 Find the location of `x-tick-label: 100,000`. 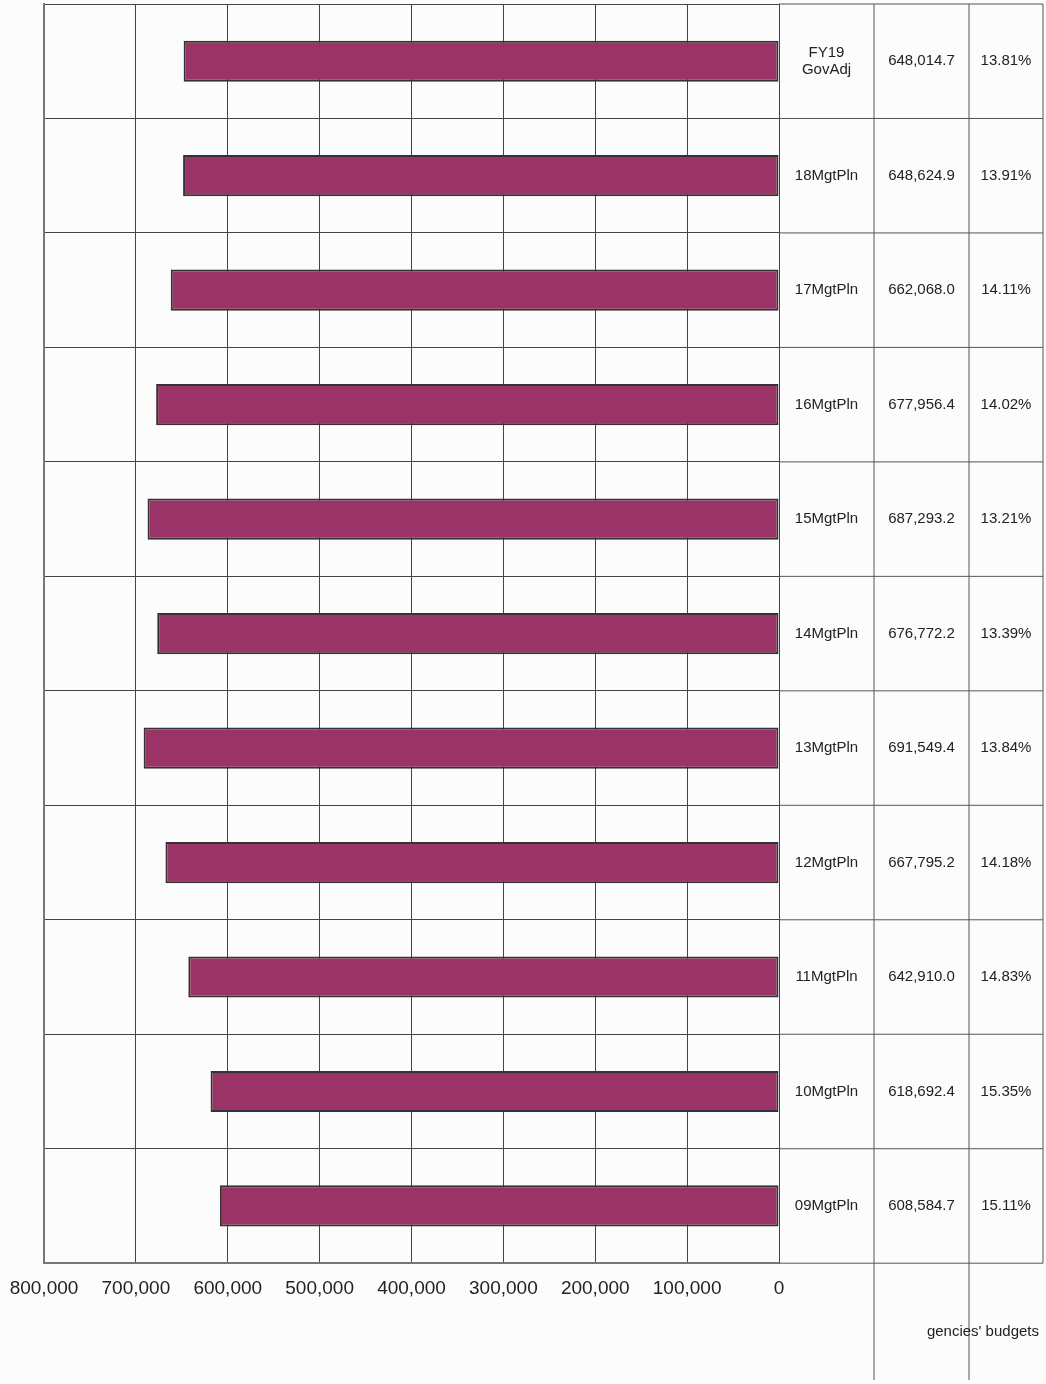

x-tick-label: 100,000 is located at coordinates (687, 1287).